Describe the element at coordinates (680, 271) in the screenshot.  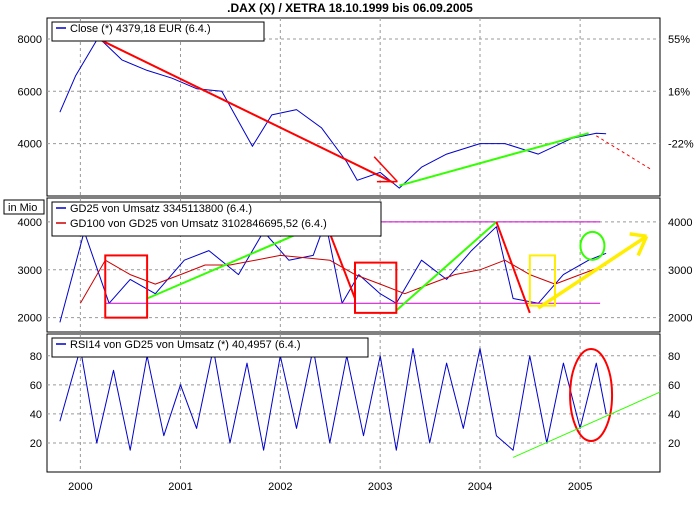
I see `y-tick-label-right: 3000` at that location.